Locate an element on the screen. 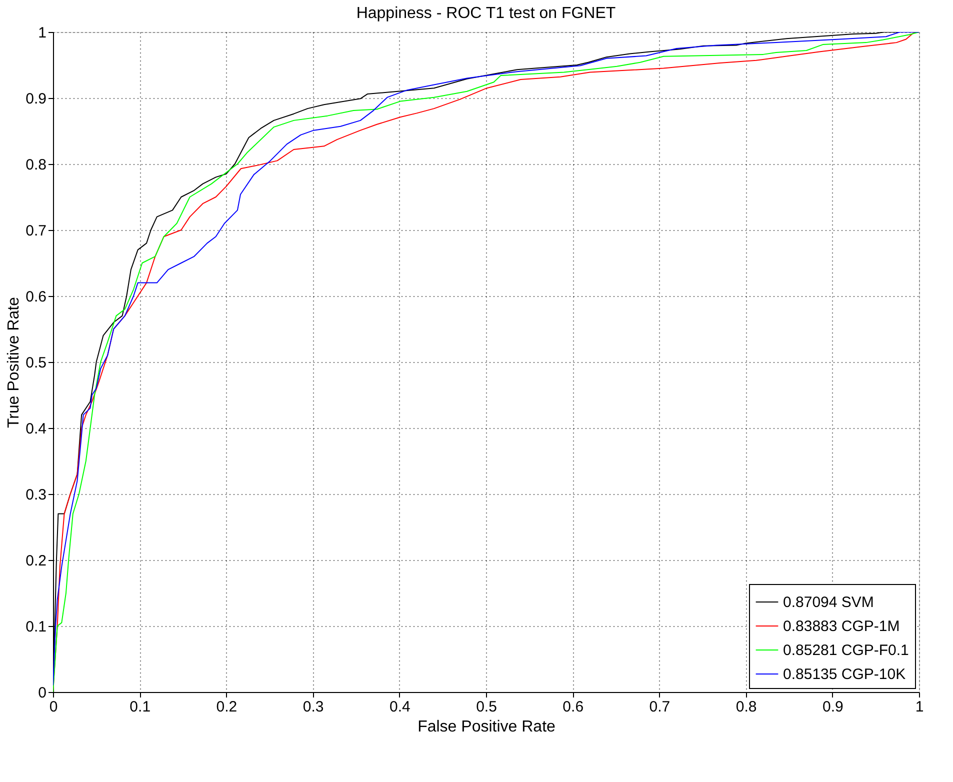 Image resolution: width=953 pixels, height=782 pixels. legend-label: 0.83883 CGP-1M is located at coordinates (841, 626).